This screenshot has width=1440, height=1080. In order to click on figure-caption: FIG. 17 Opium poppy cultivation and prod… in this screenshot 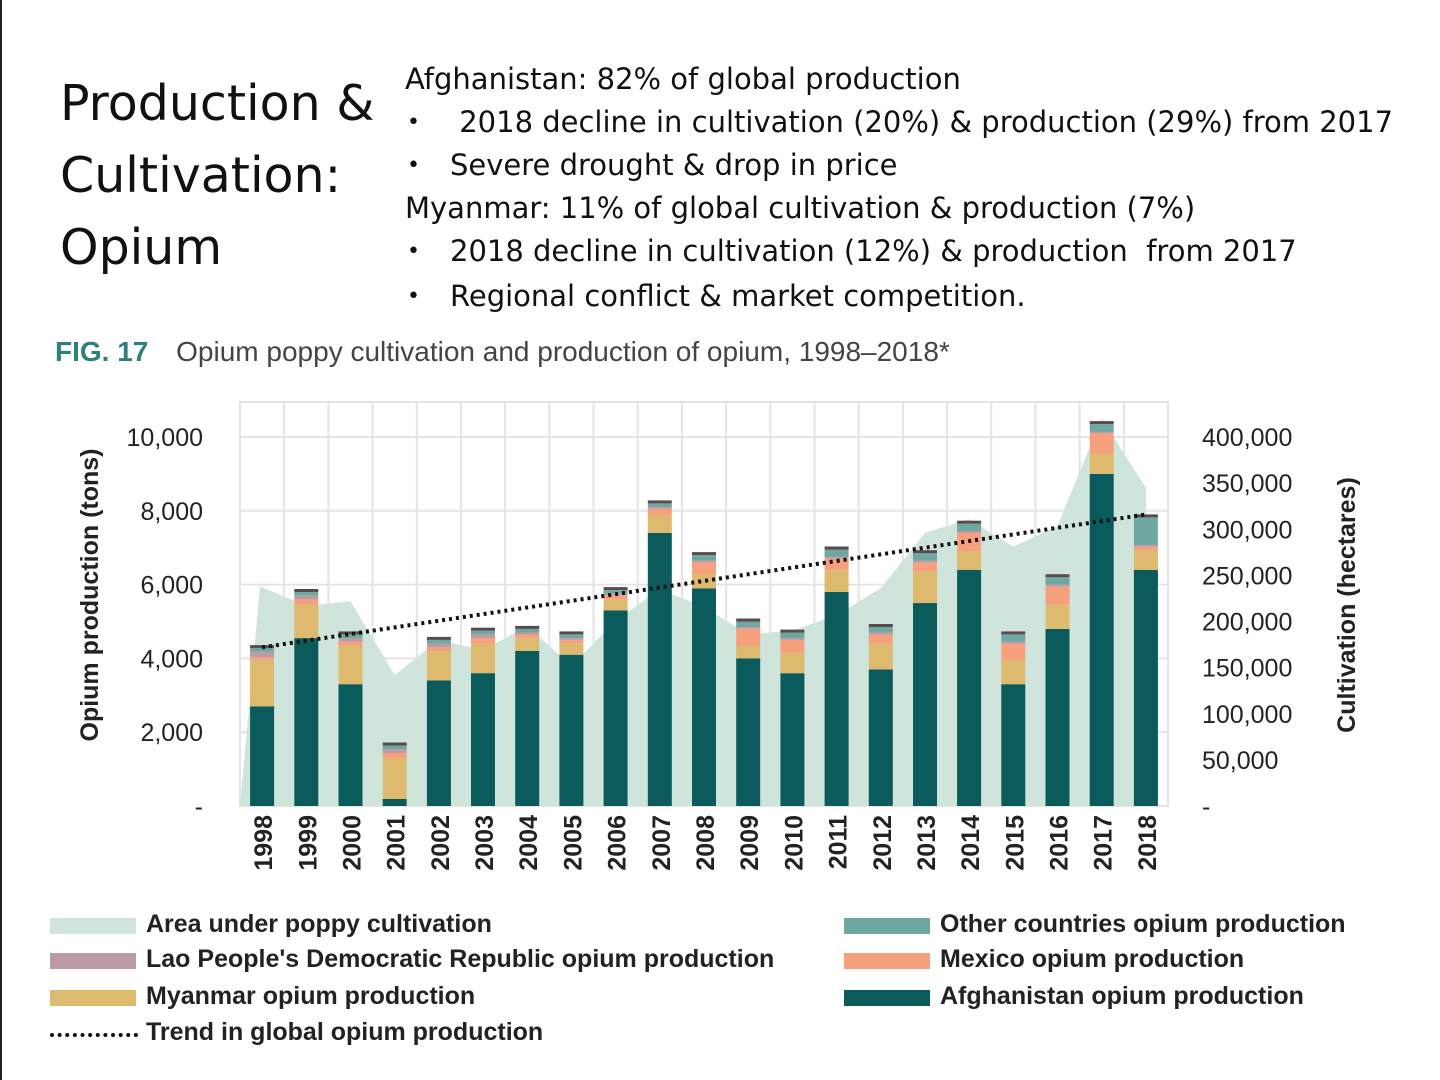, I will do `click(502, 352)`.